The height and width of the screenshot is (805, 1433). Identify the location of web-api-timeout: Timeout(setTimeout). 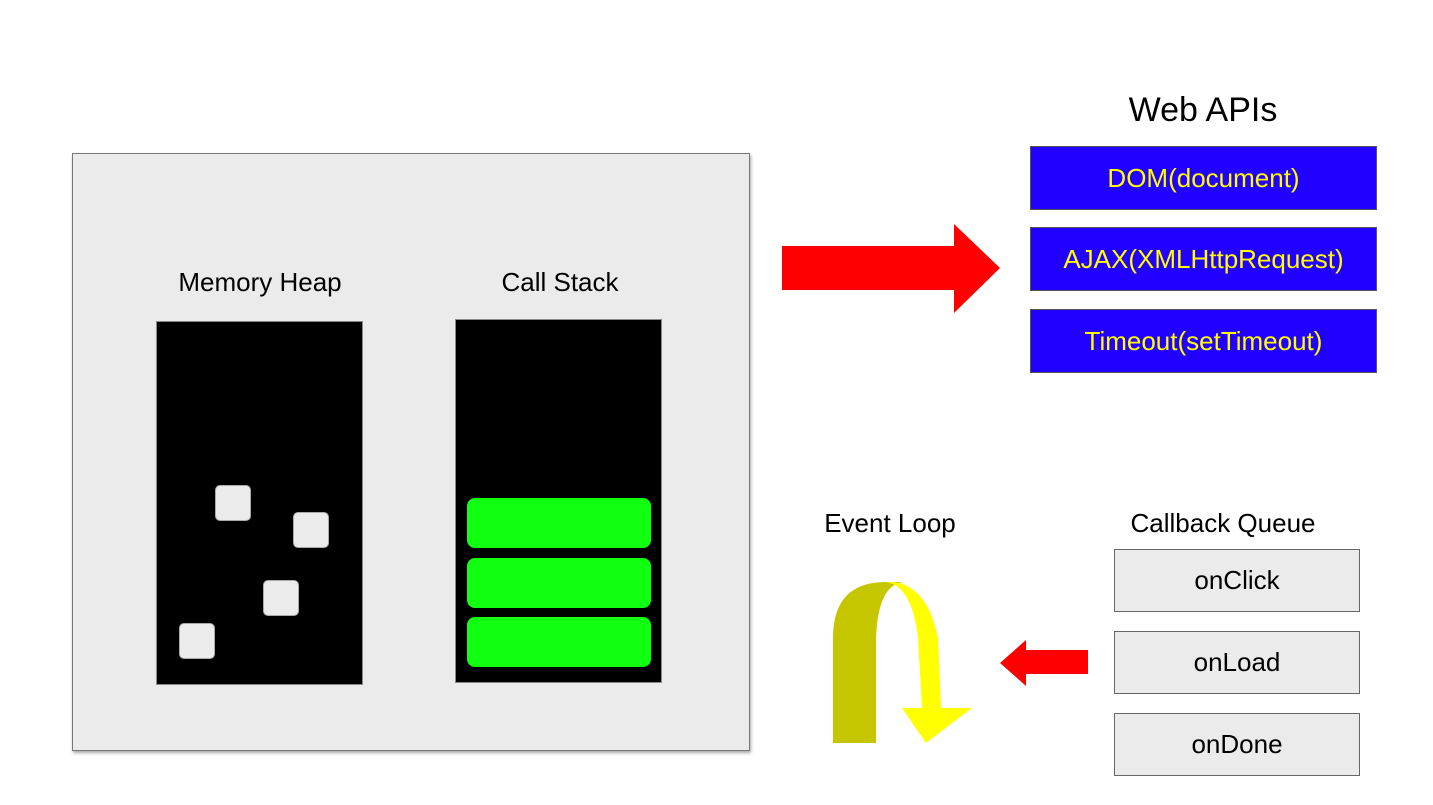
(1203, 341).